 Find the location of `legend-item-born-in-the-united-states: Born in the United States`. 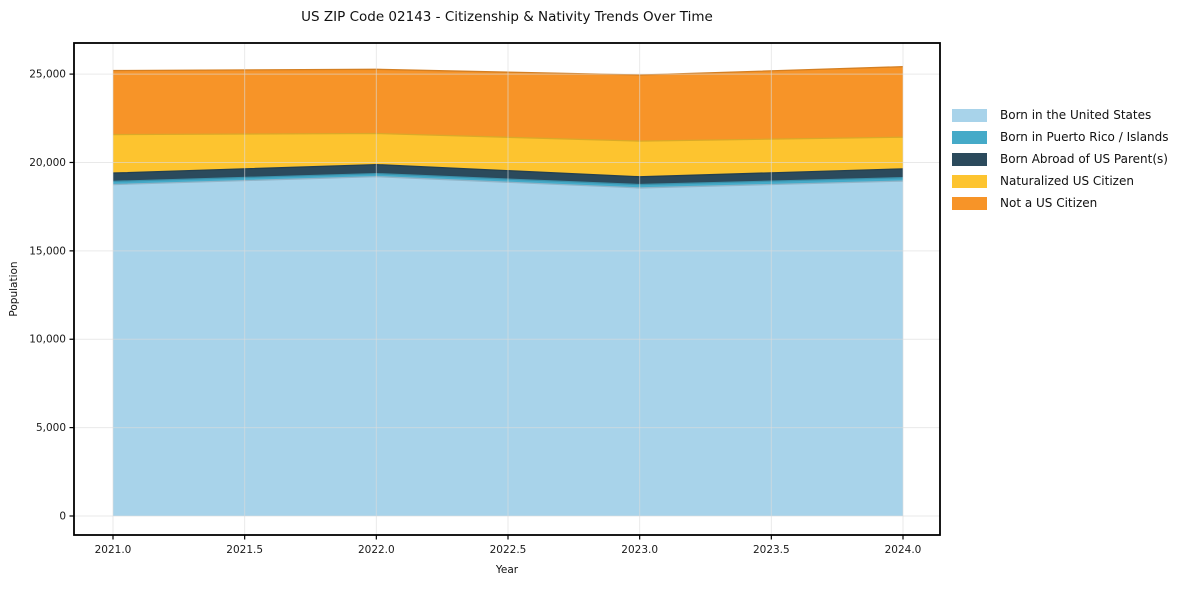

legend-item-born-in-the-united-states: Born in the United States is located at coordinates (1060, 115).